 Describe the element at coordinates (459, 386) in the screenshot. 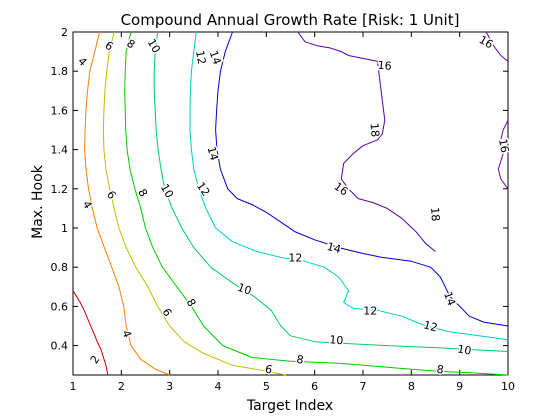

I see `x-tick-label: 9` at that location.